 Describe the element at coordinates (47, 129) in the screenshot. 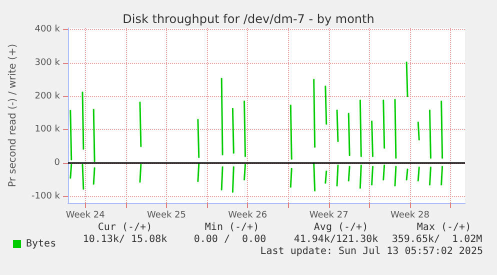

I see `y-tick-label: 100 k` at that location.